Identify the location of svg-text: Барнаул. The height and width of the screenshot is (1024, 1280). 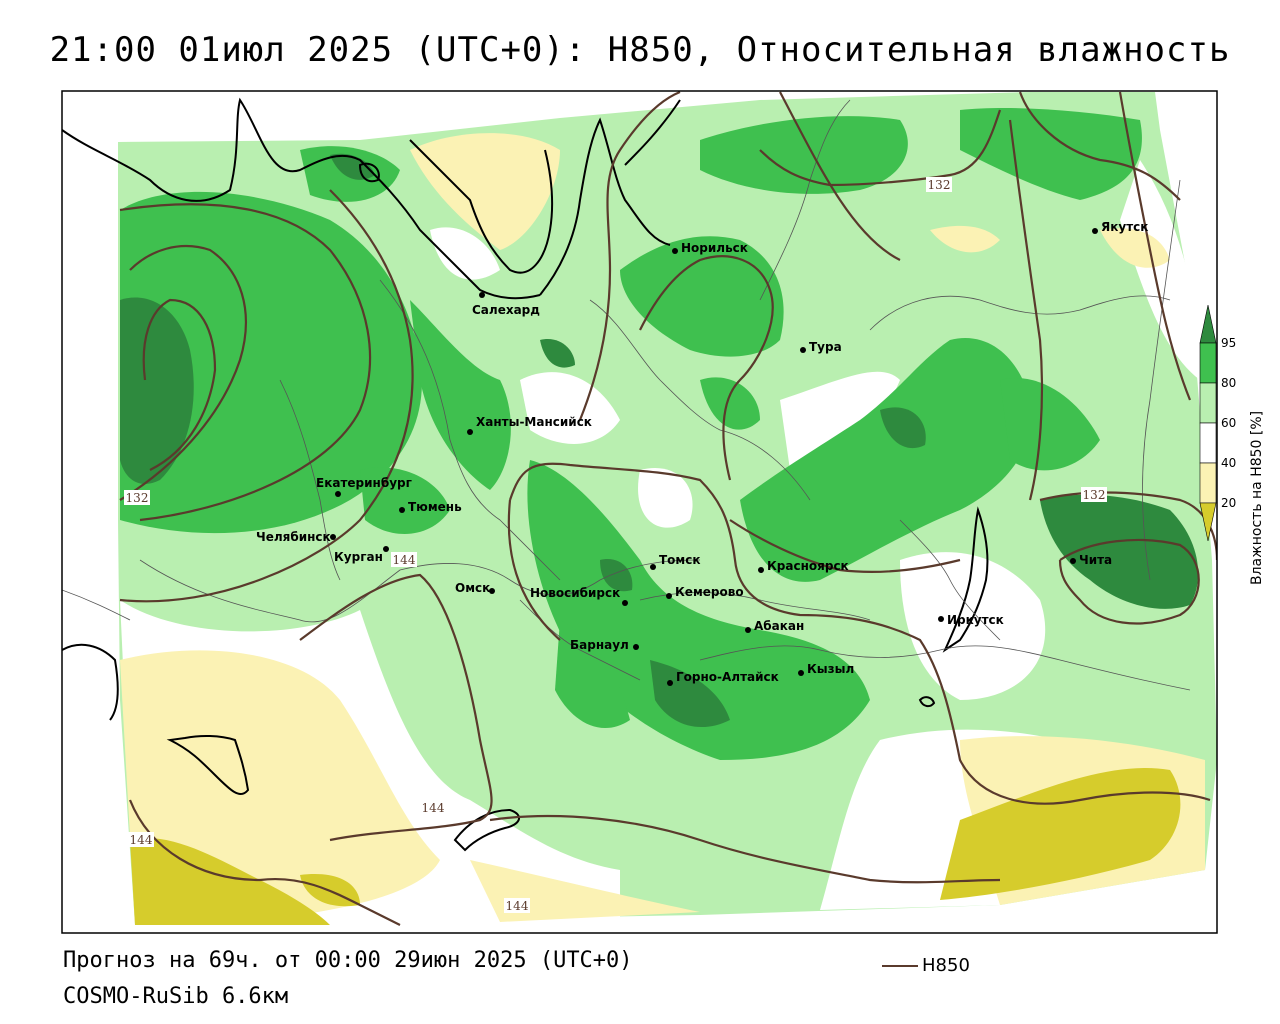
(599, 645).